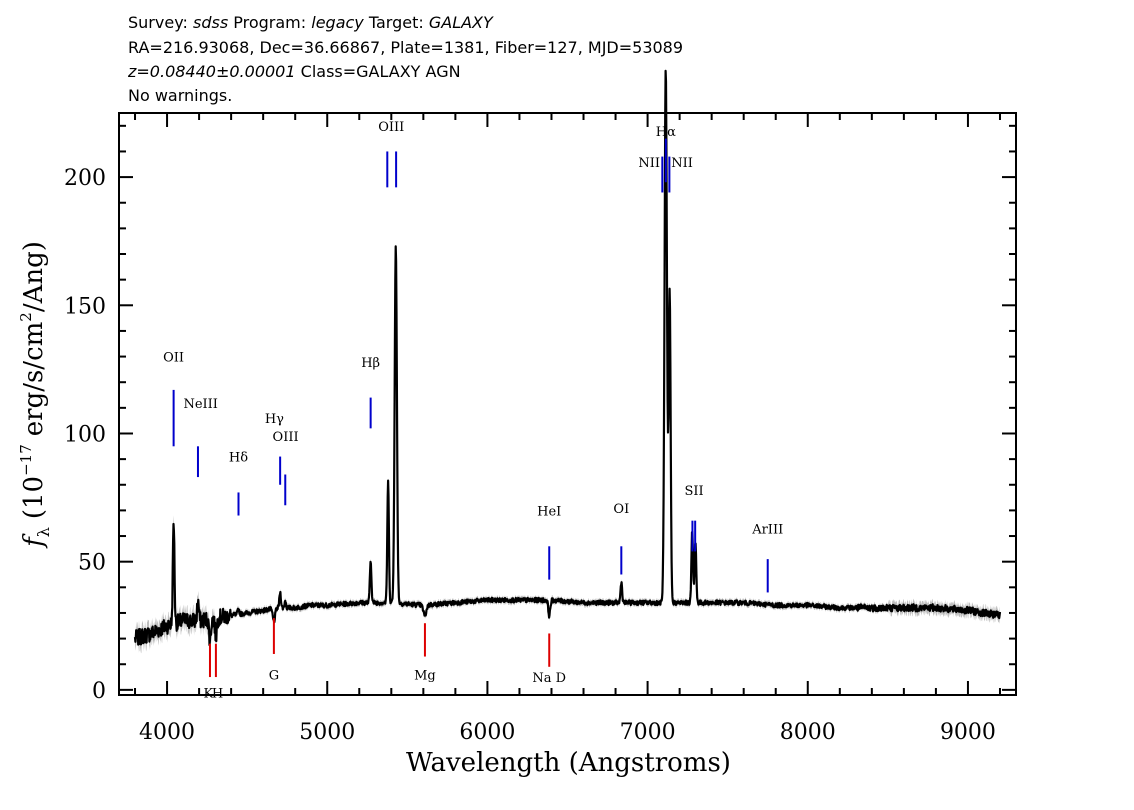 This screenshot has width=1134, height=810. I want to click on absorption-line-label: Na D, so click(549, 678).